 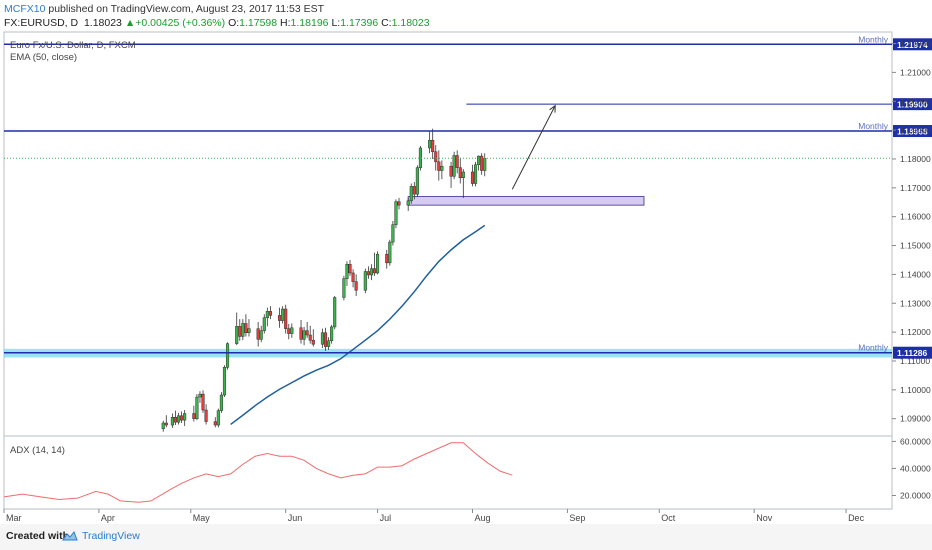 What do you see at coordinates (915, 246) in the screenshot?
I see `price-tick-label: 1.15000` at bounding box center [915, 246].